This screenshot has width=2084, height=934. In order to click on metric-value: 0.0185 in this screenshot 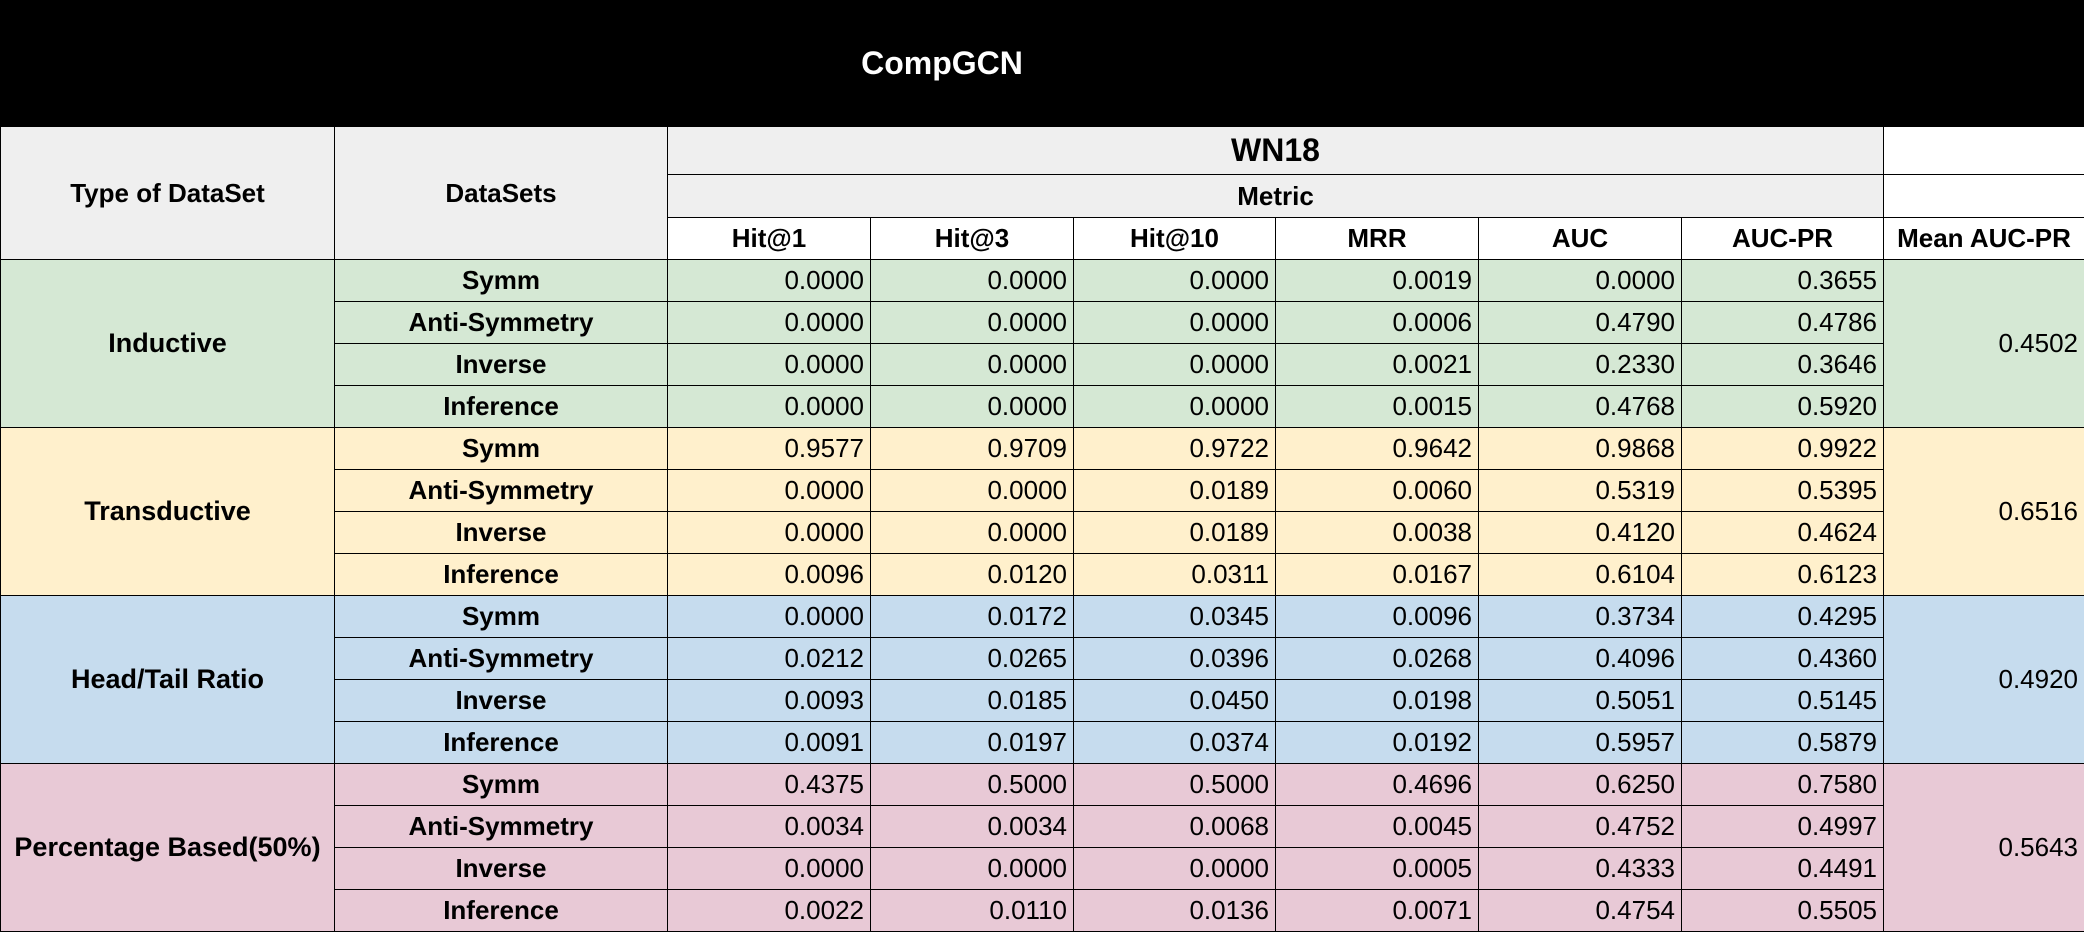, I will do `click(972, 700)`.